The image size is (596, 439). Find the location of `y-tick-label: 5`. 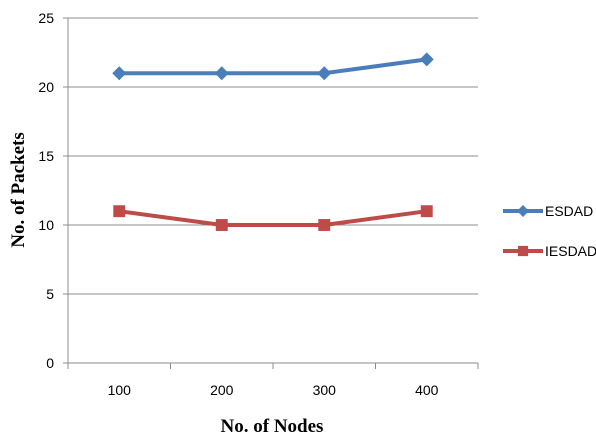

y-tick-label: 5 is located at coordinates (50, 294).